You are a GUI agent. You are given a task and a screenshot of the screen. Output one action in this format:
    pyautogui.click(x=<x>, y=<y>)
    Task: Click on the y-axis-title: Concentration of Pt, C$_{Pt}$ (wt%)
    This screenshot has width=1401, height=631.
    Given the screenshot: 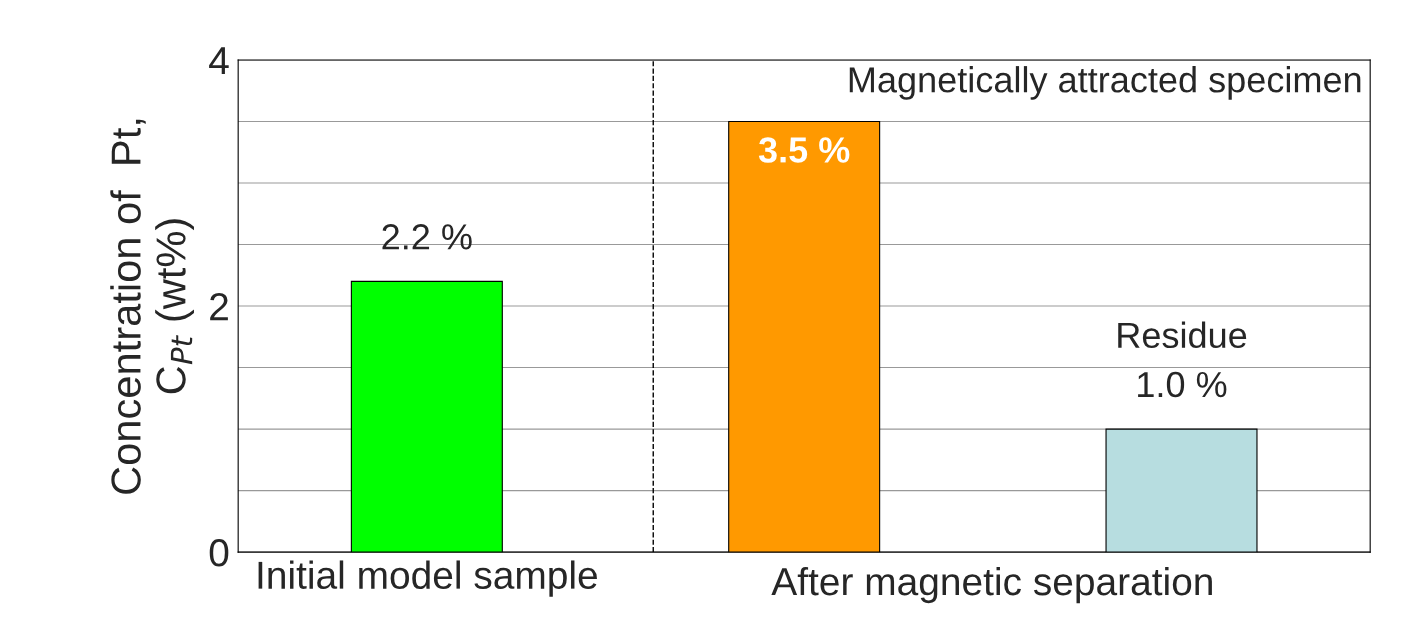 What is the action you would take?
    pyautogui.click(x=152, y=306)
    